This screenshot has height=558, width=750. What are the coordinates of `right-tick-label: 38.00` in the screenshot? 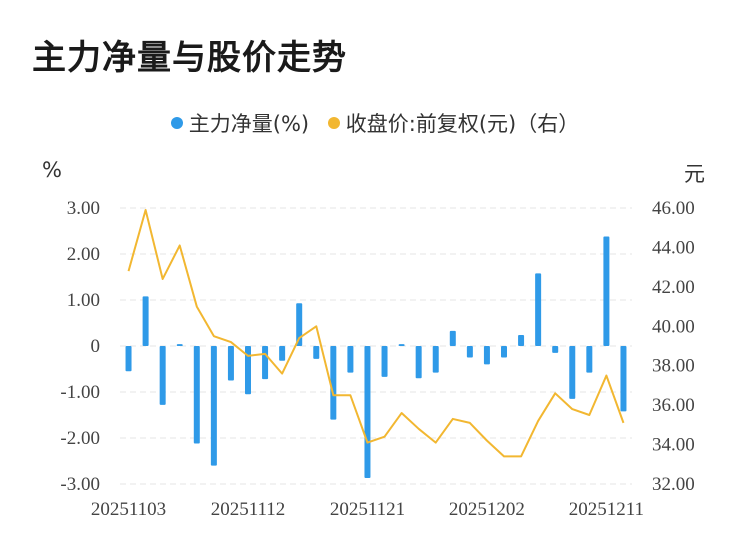 It's located at (673, 366).